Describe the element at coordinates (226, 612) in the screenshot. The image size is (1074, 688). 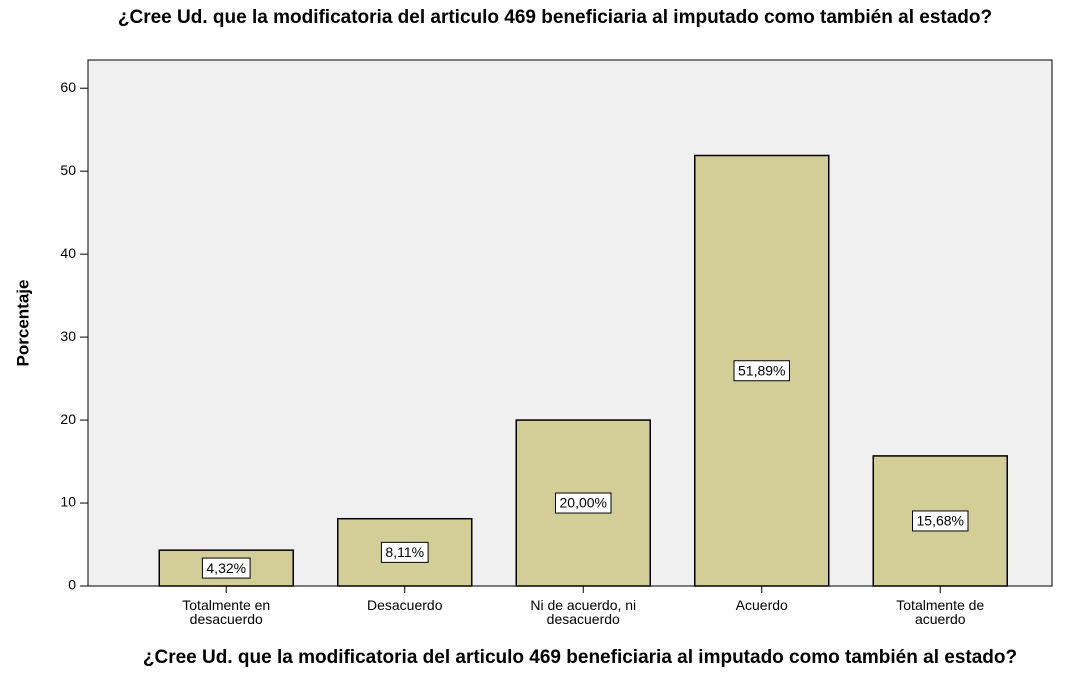
I see `x-tick-label: Totalmente en desacuerdo` at that location.